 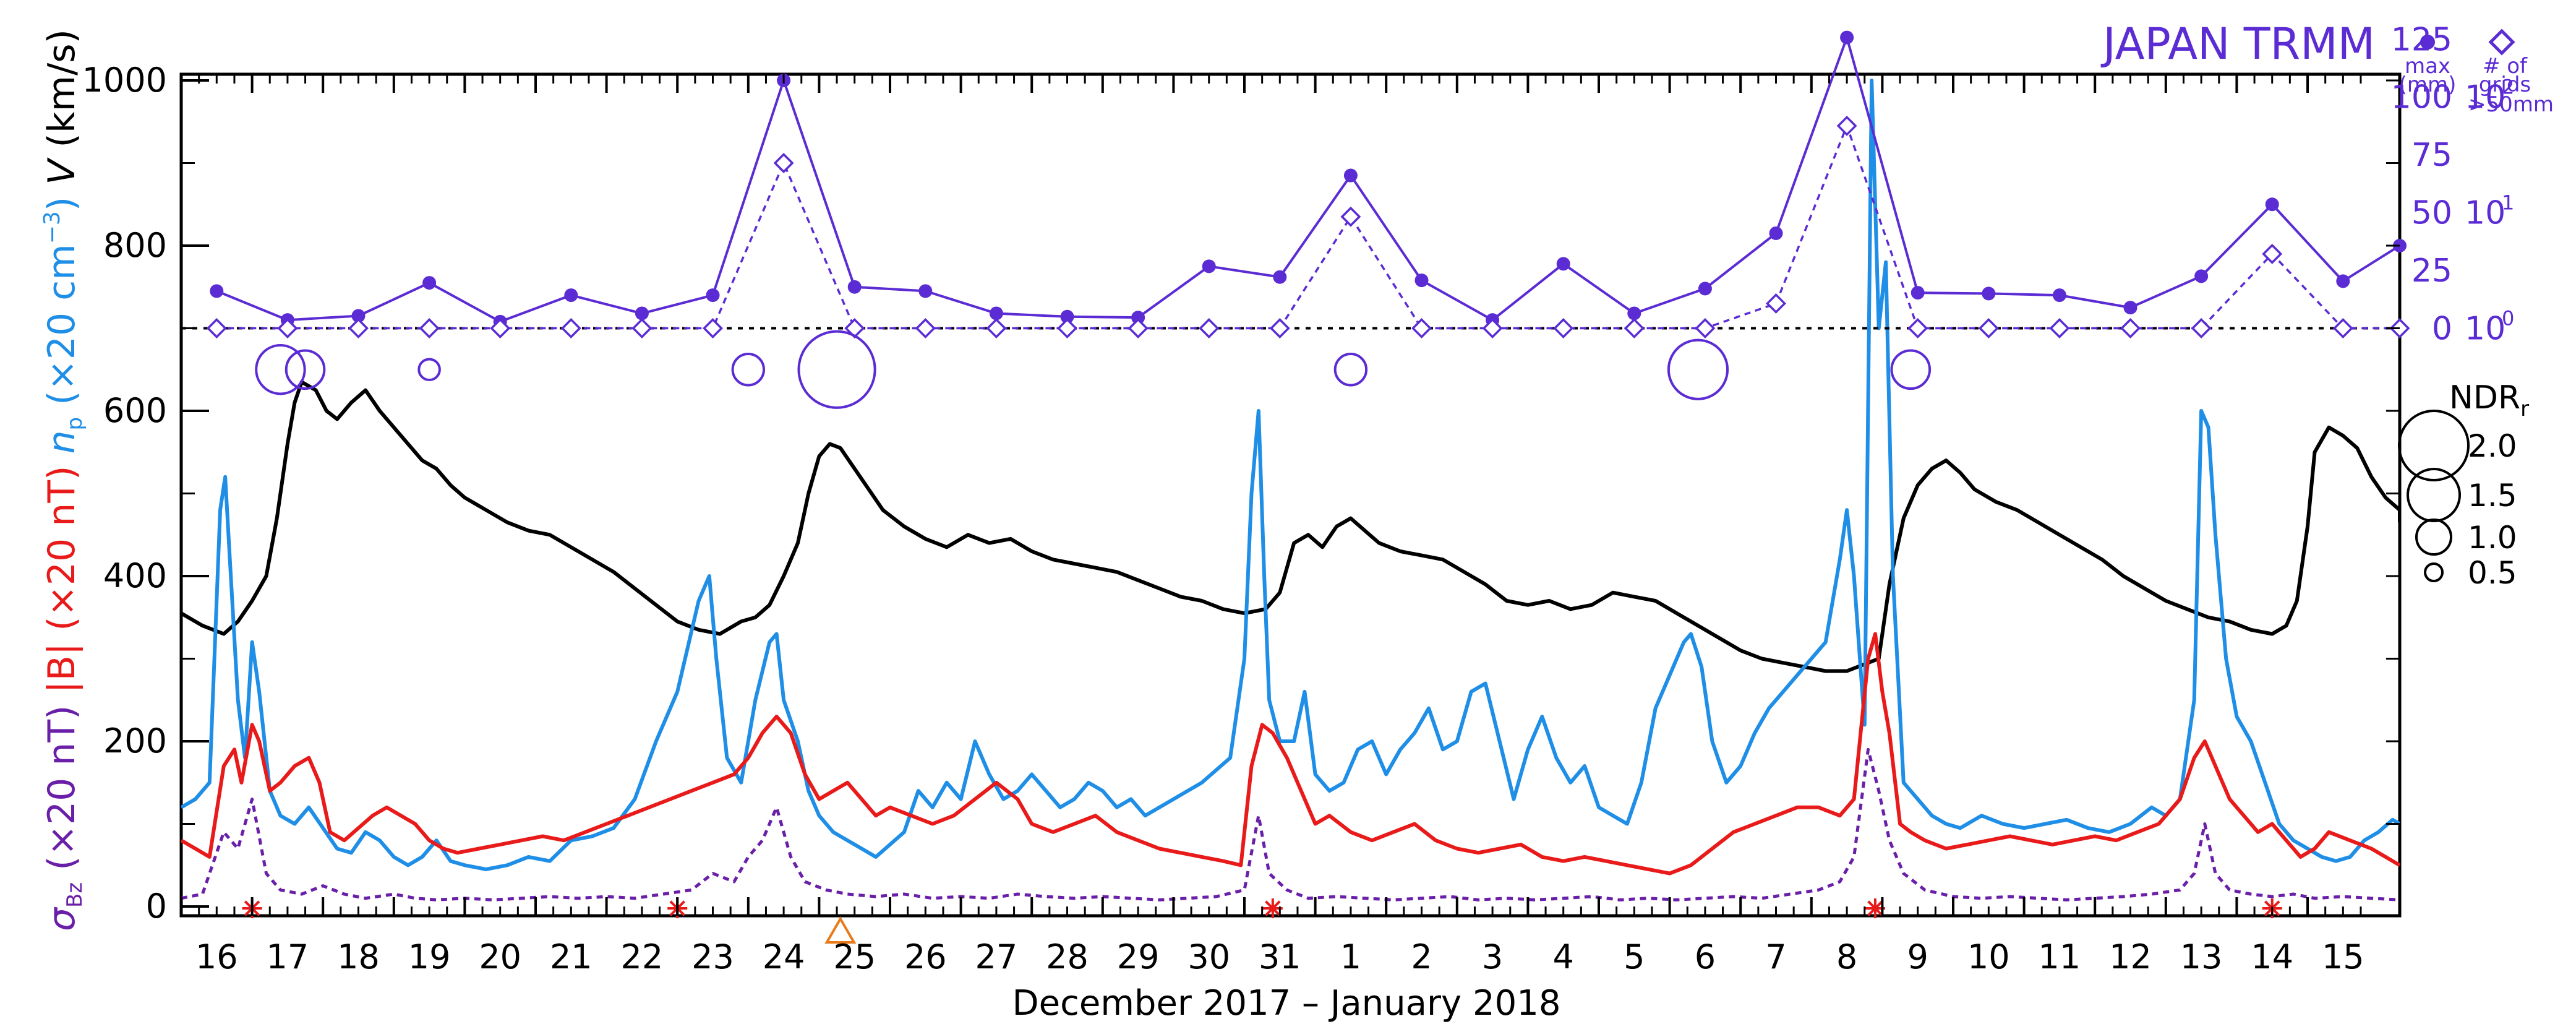 I want to click on ndr-legend-title: NDRr, so click(x=2489, y=400).